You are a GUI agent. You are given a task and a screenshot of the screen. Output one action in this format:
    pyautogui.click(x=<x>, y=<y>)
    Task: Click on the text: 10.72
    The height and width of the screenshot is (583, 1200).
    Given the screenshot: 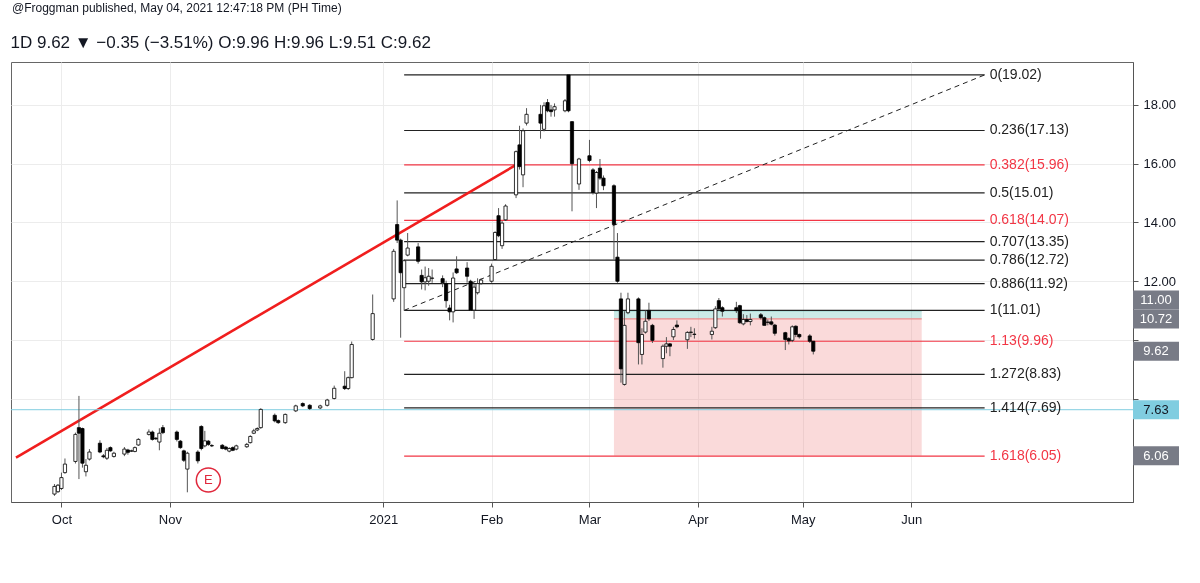 What is the action you would take?
    pyautogui.click(x=1156, y=318)
    